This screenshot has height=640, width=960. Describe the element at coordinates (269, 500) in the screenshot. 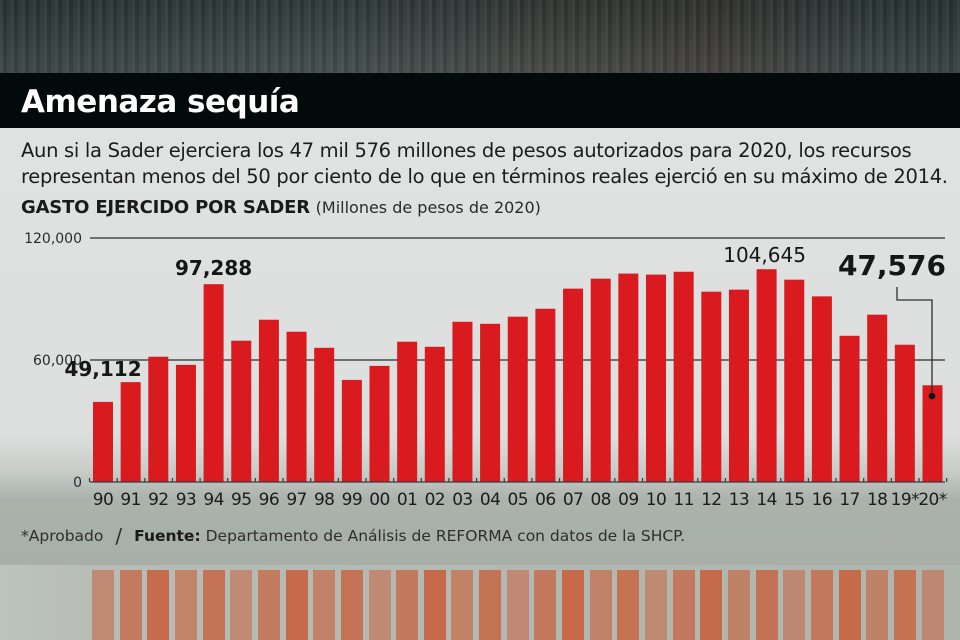

I see `x-tick-label: 96` at that location.